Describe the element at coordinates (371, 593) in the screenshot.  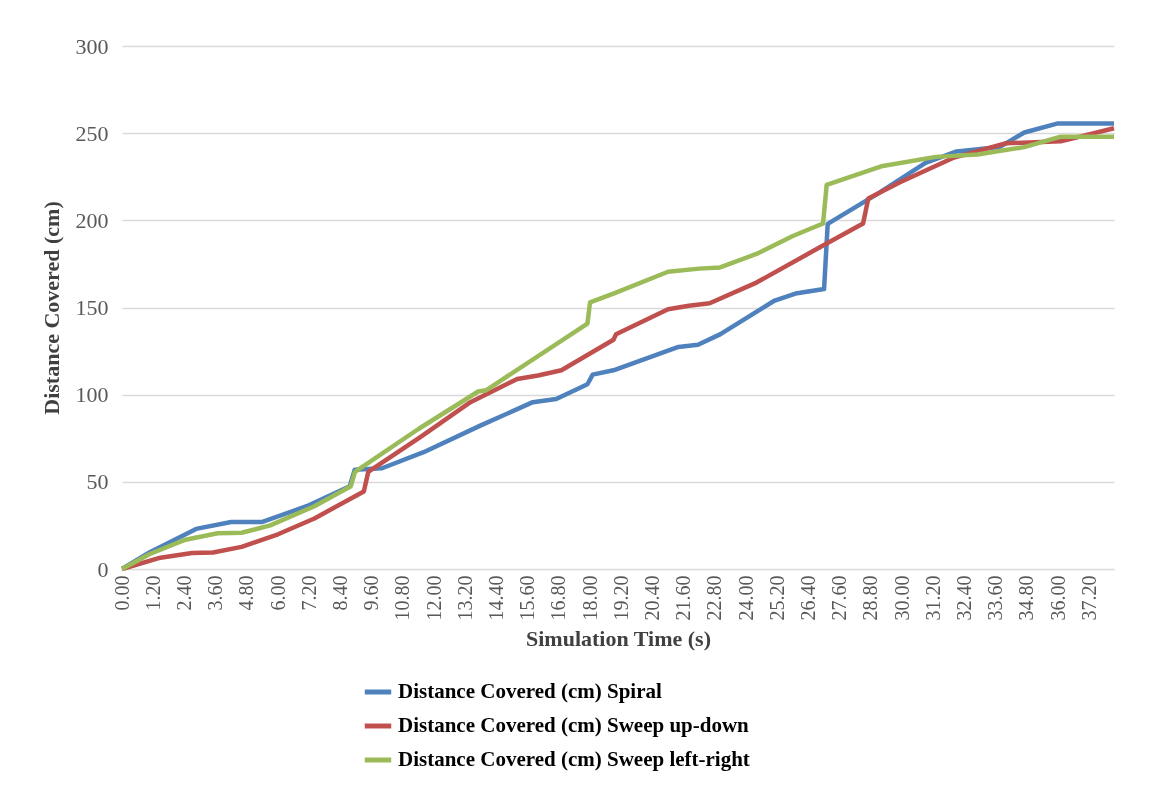
I see `x-tick-label: 9.60` at that location.